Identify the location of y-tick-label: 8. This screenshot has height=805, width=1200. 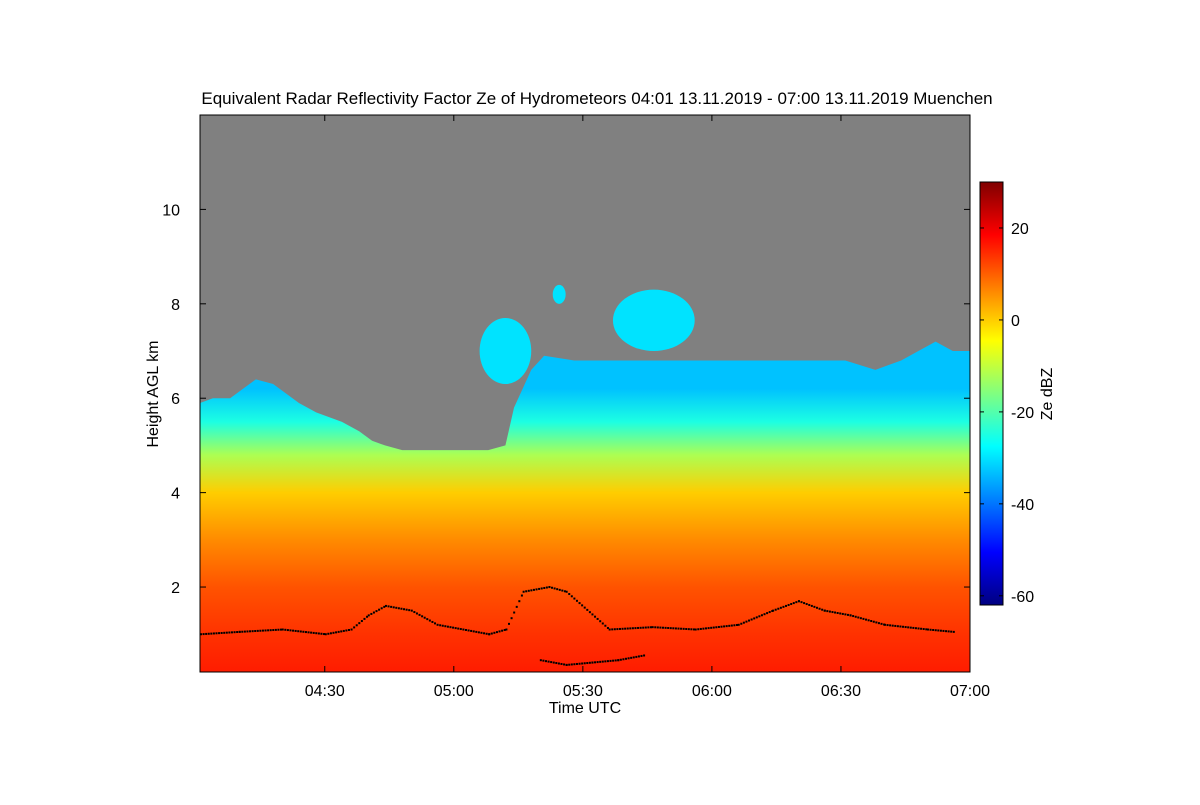
(175, 305).